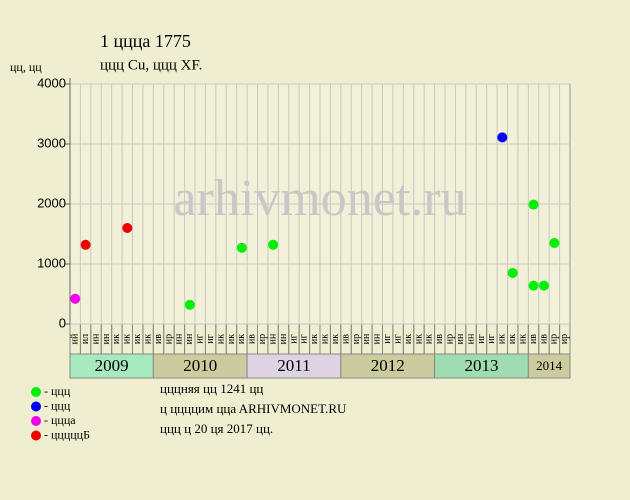 The width and height of the screenshot is (630, 500). I want to click on year-label: 2010, so click(200, 365).